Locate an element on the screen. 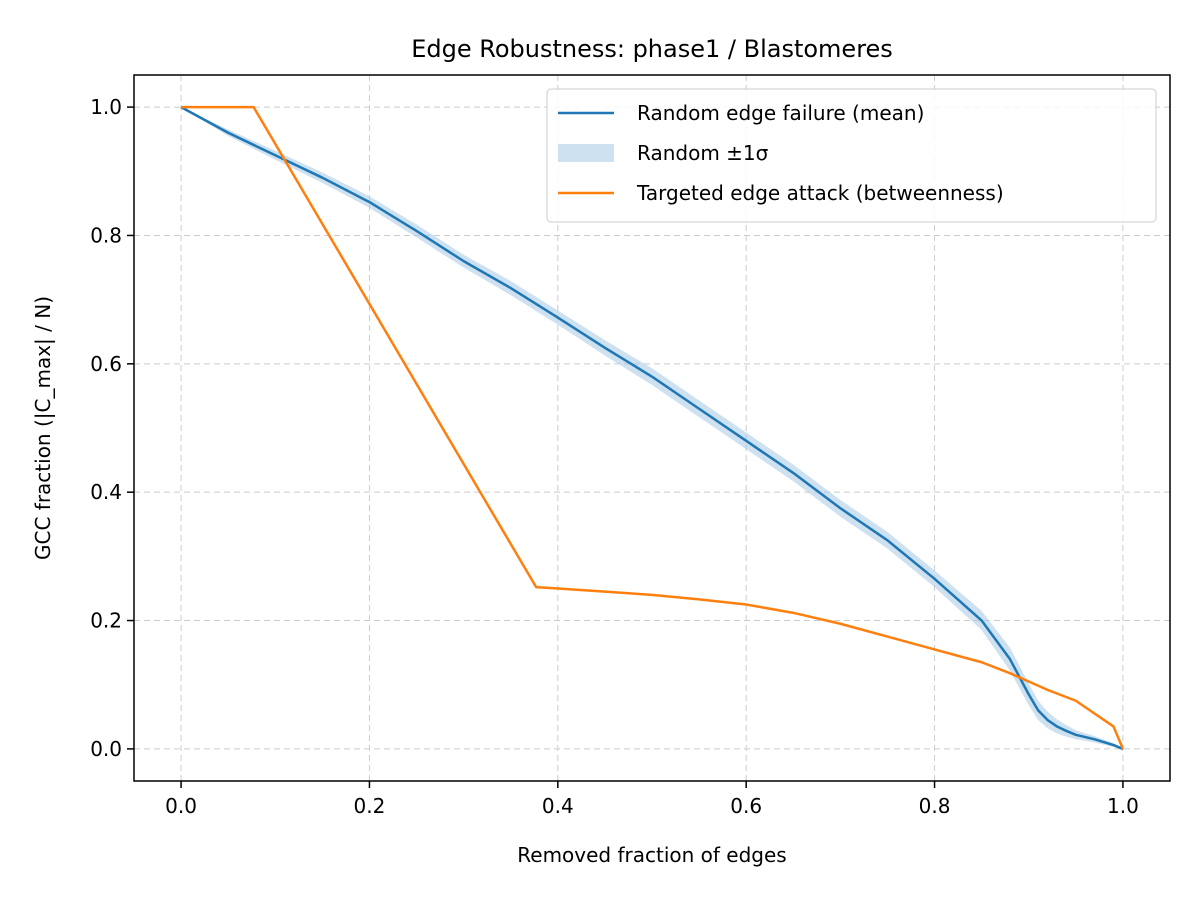 The height and width of the screenshot is (900, 1200). legend-label: Random ±1σ is located at coordinates (703, 153).